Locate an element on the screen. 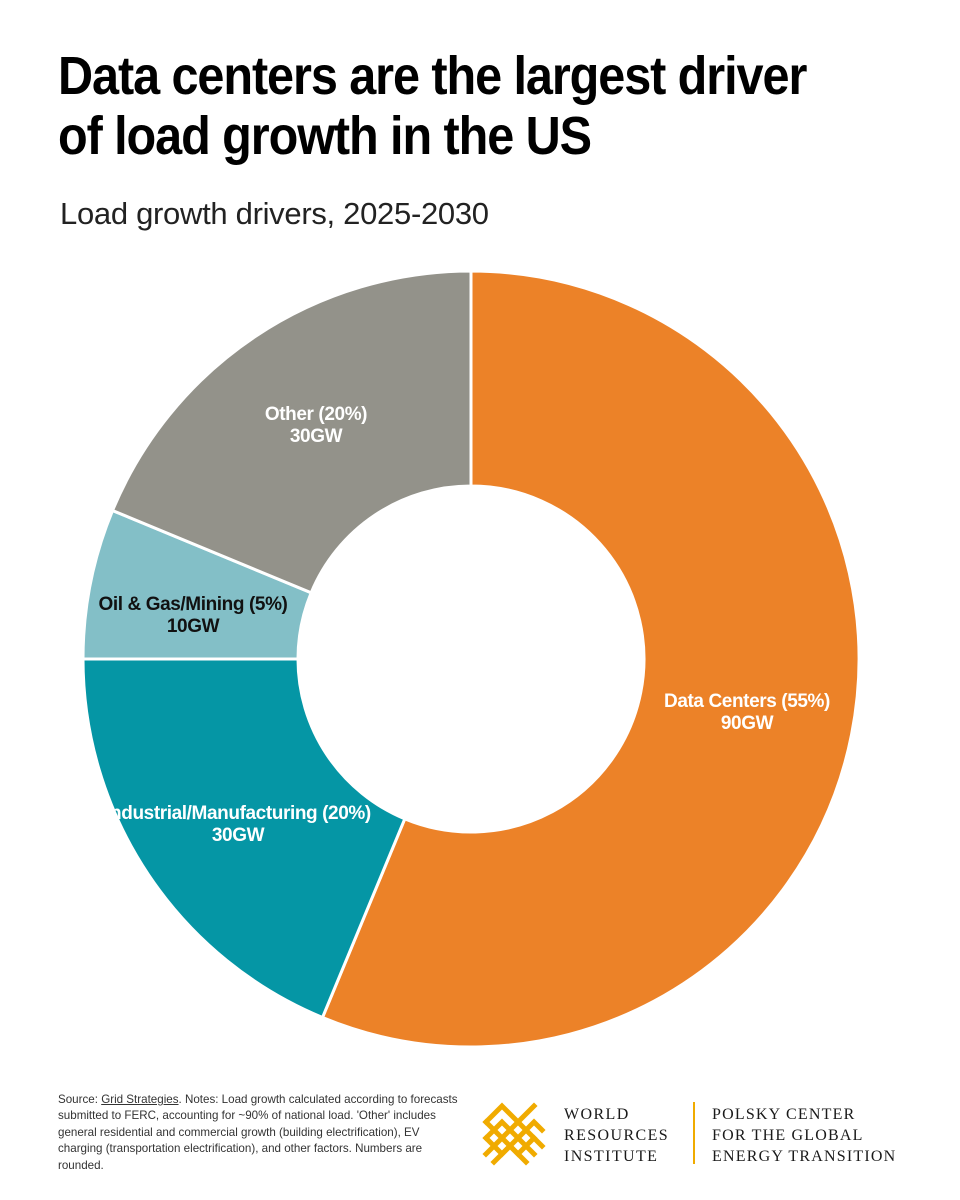  slice-label-name: Industrial/Manufacturing (20%) is located at coordinates (238, 813).